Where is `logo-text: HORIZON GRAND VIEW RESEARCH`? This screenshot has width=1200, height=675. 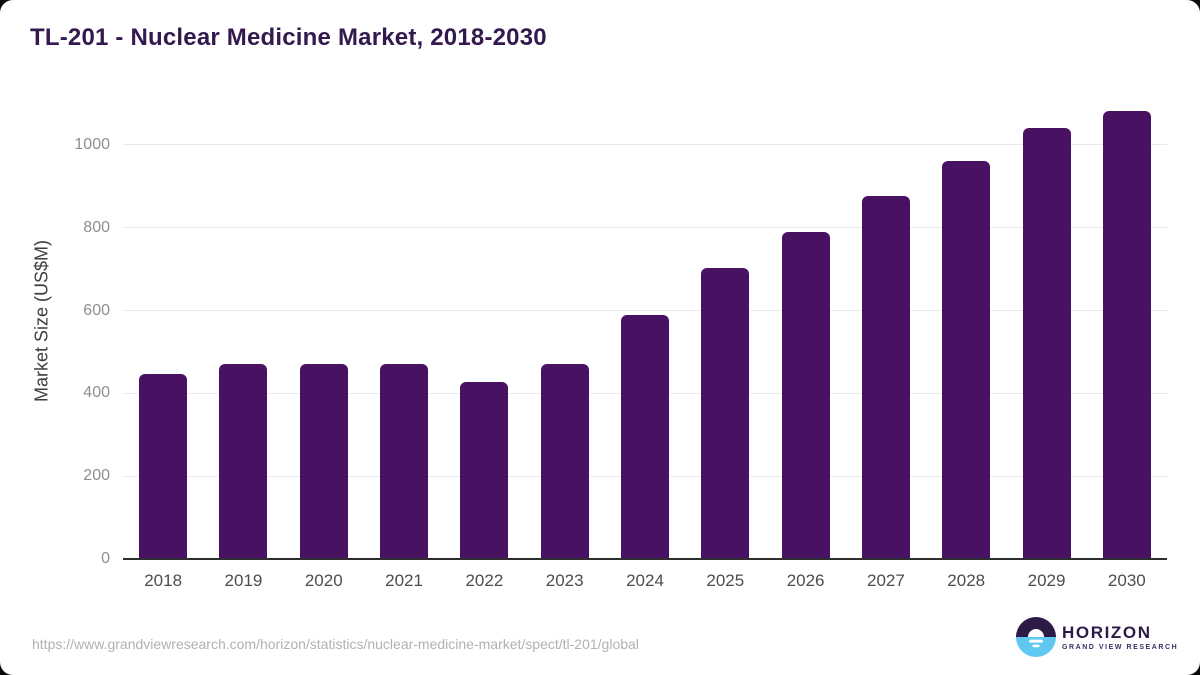
logo-text: HORIZON GRAND VIEW RESEARCH is located at coordinates (1120, 637).